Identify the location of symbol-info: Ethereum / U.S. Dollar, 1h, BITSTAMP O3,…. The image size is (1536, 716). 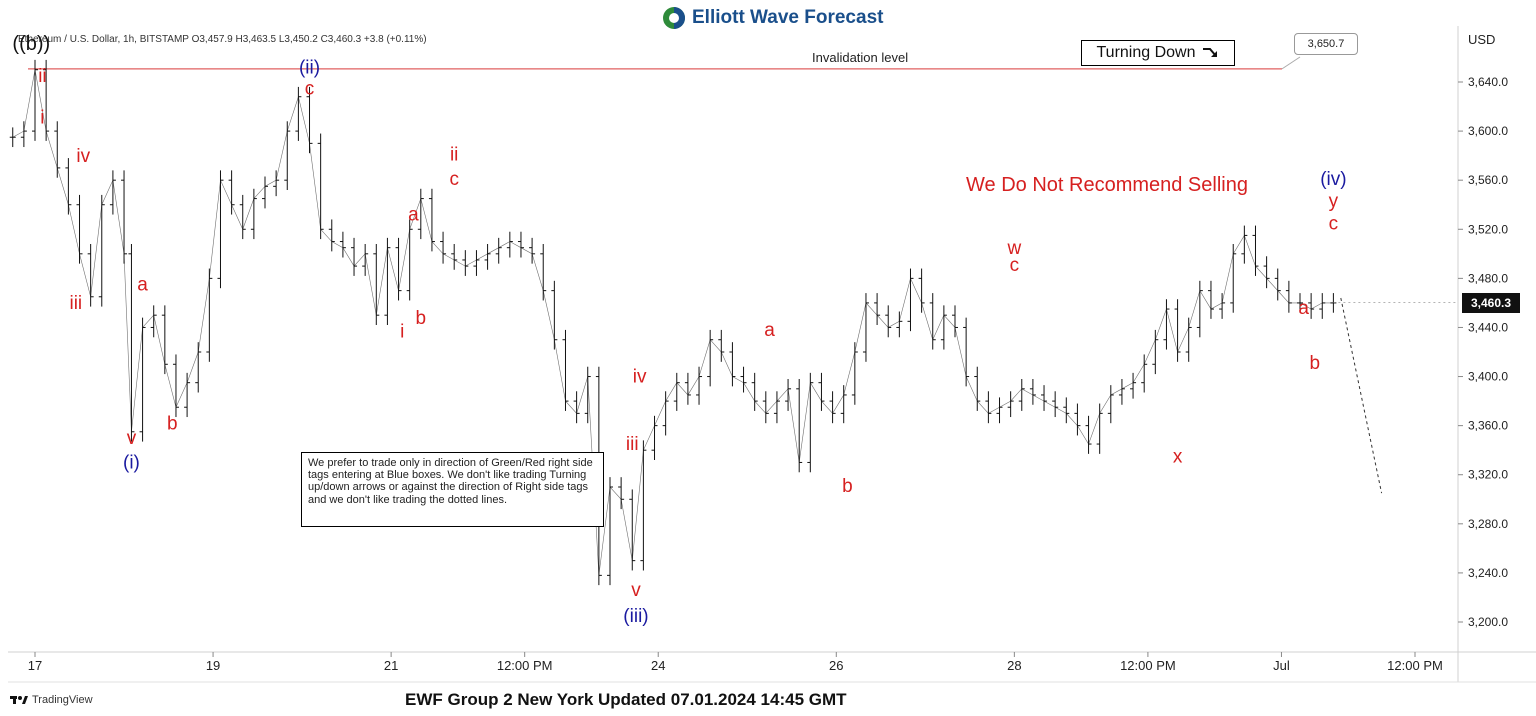
(222, 39).